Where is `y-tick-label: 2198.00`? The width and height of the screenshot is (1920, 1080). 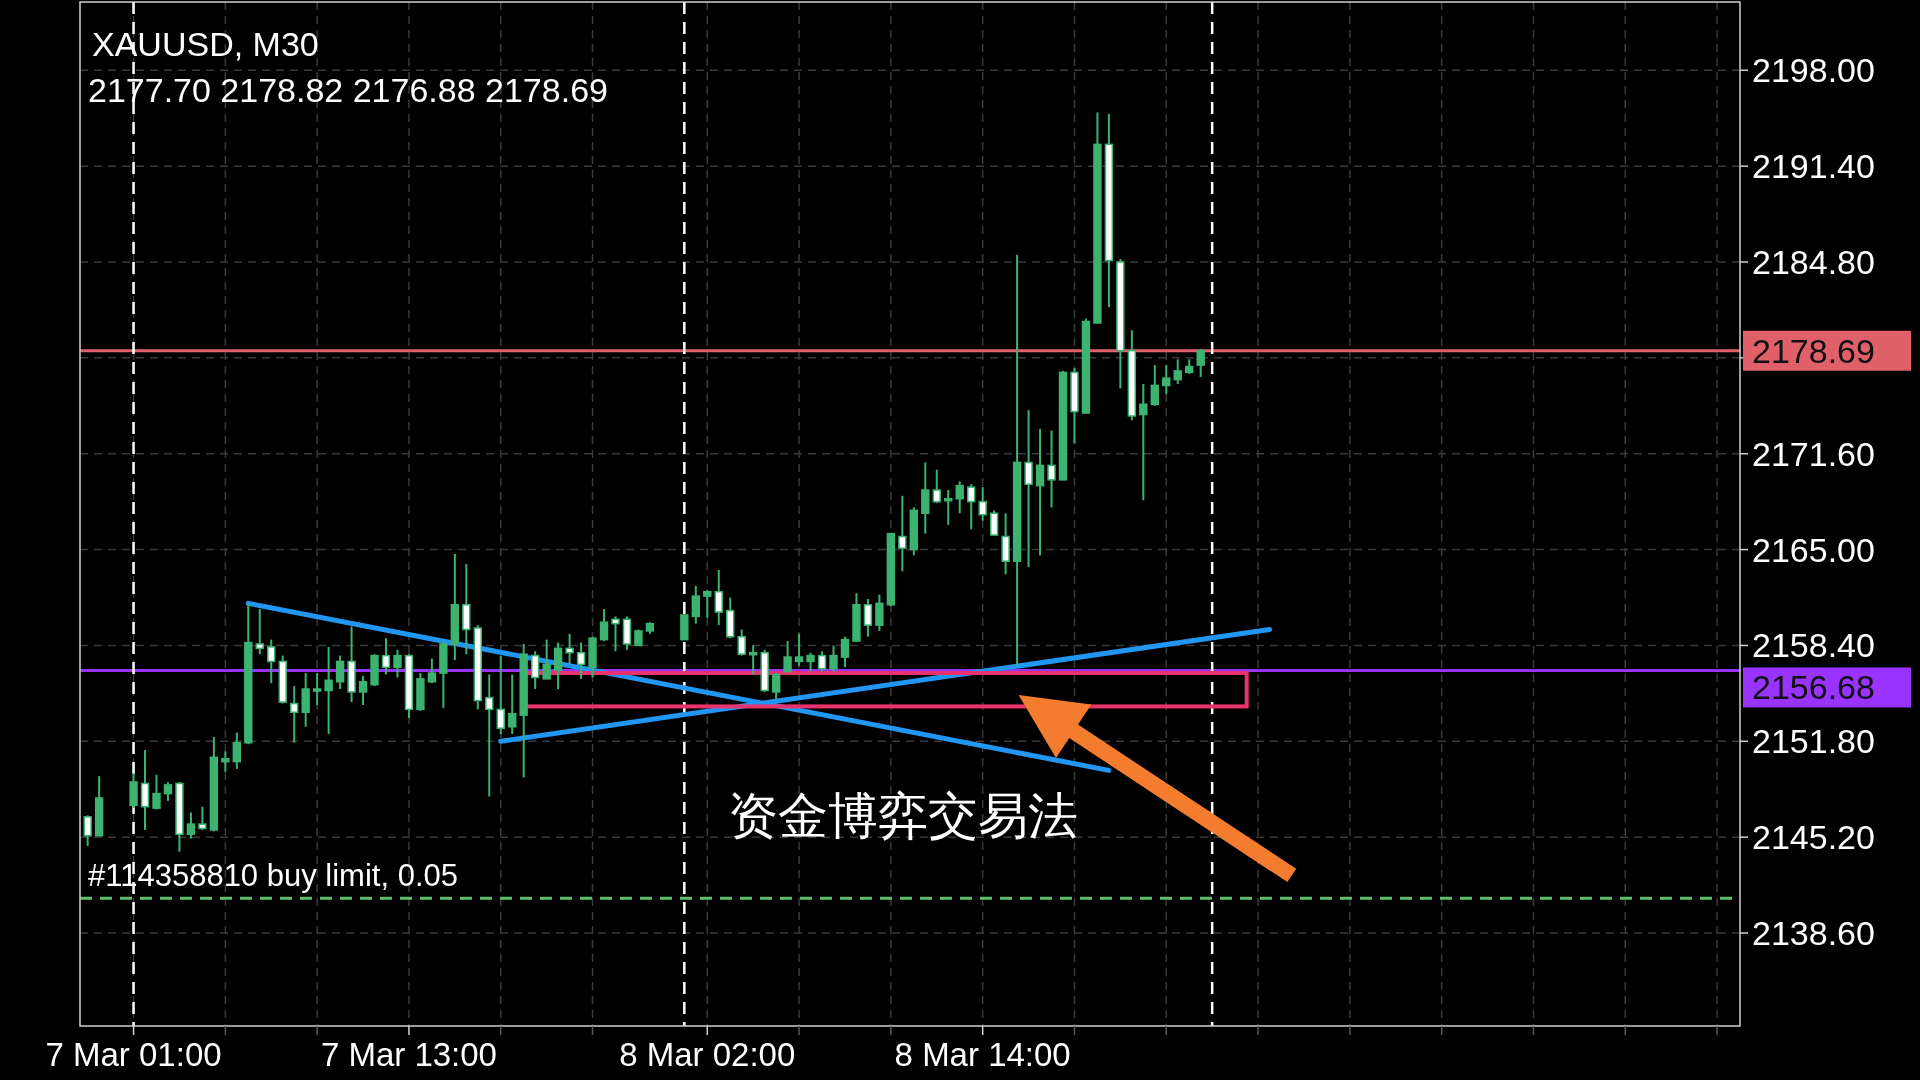 y-tick-label: 2198.00 is located at coordinates (1813, 70).